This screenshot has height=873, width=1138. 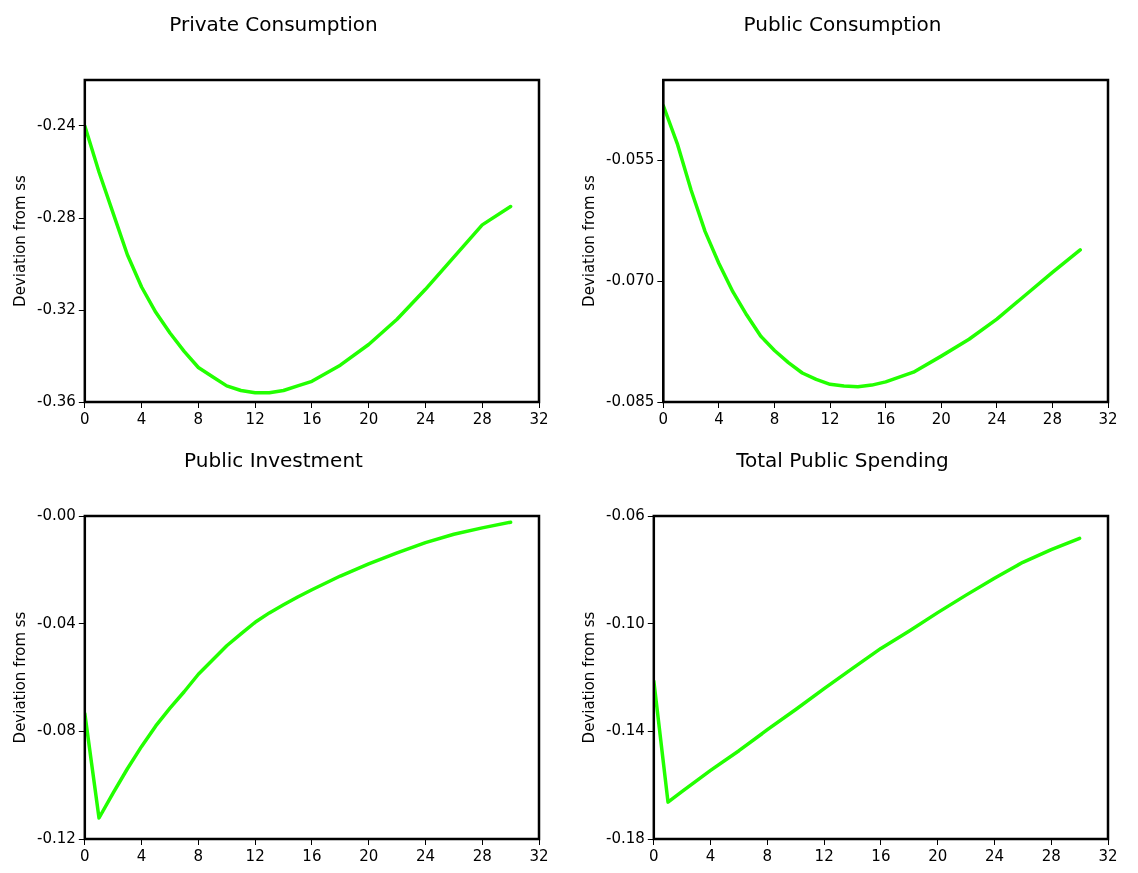 What do you see at coordinates (842, 24) in the screenshot?
I see `chart-title: Public Consumption` at bounding box center [842, 24].